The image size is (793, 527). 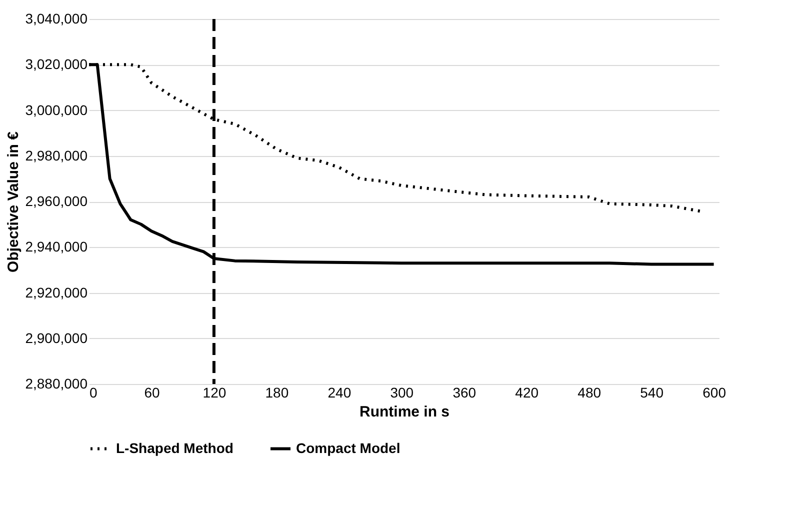 I want to click on y-tick-label: 2,940,000, so click(x=56, y=246).